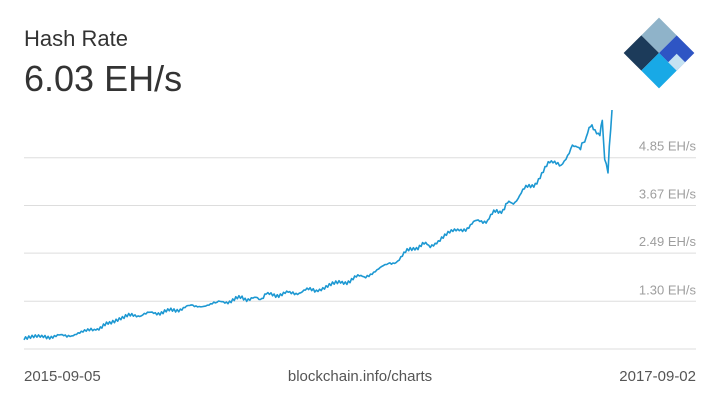  I want to click on start-date-label: 2015-09-05, so click(62, 376).